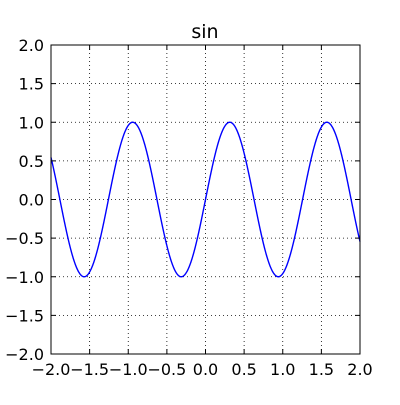 The image size is (400, 405). I want to click on x-tick-labels: −2.0 −1.5 −1.0 −0.5 0.0 0.5 1.0 1.5 2.0, so click(202, 369).